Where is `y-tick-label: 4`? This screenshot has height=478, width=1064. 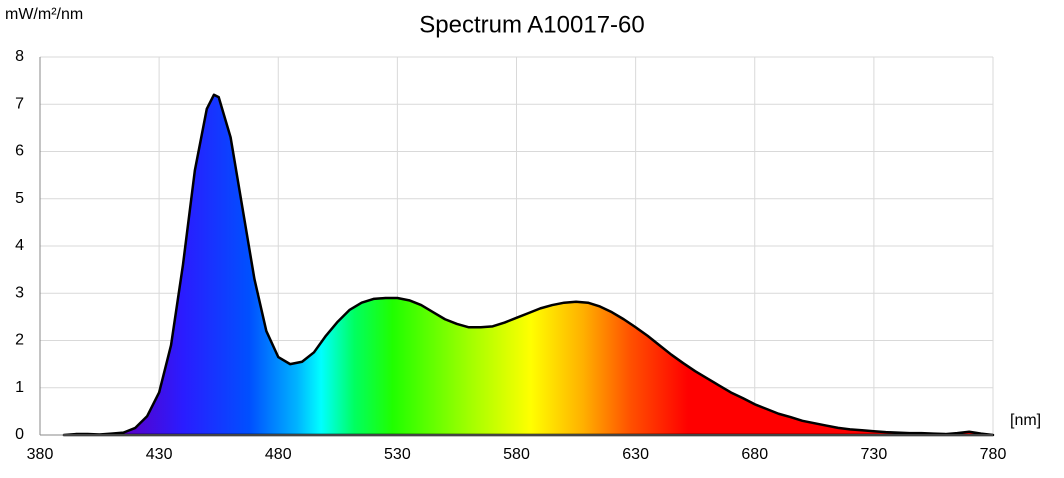
y-tick-label: 4 is located at coordinates (19, 245).